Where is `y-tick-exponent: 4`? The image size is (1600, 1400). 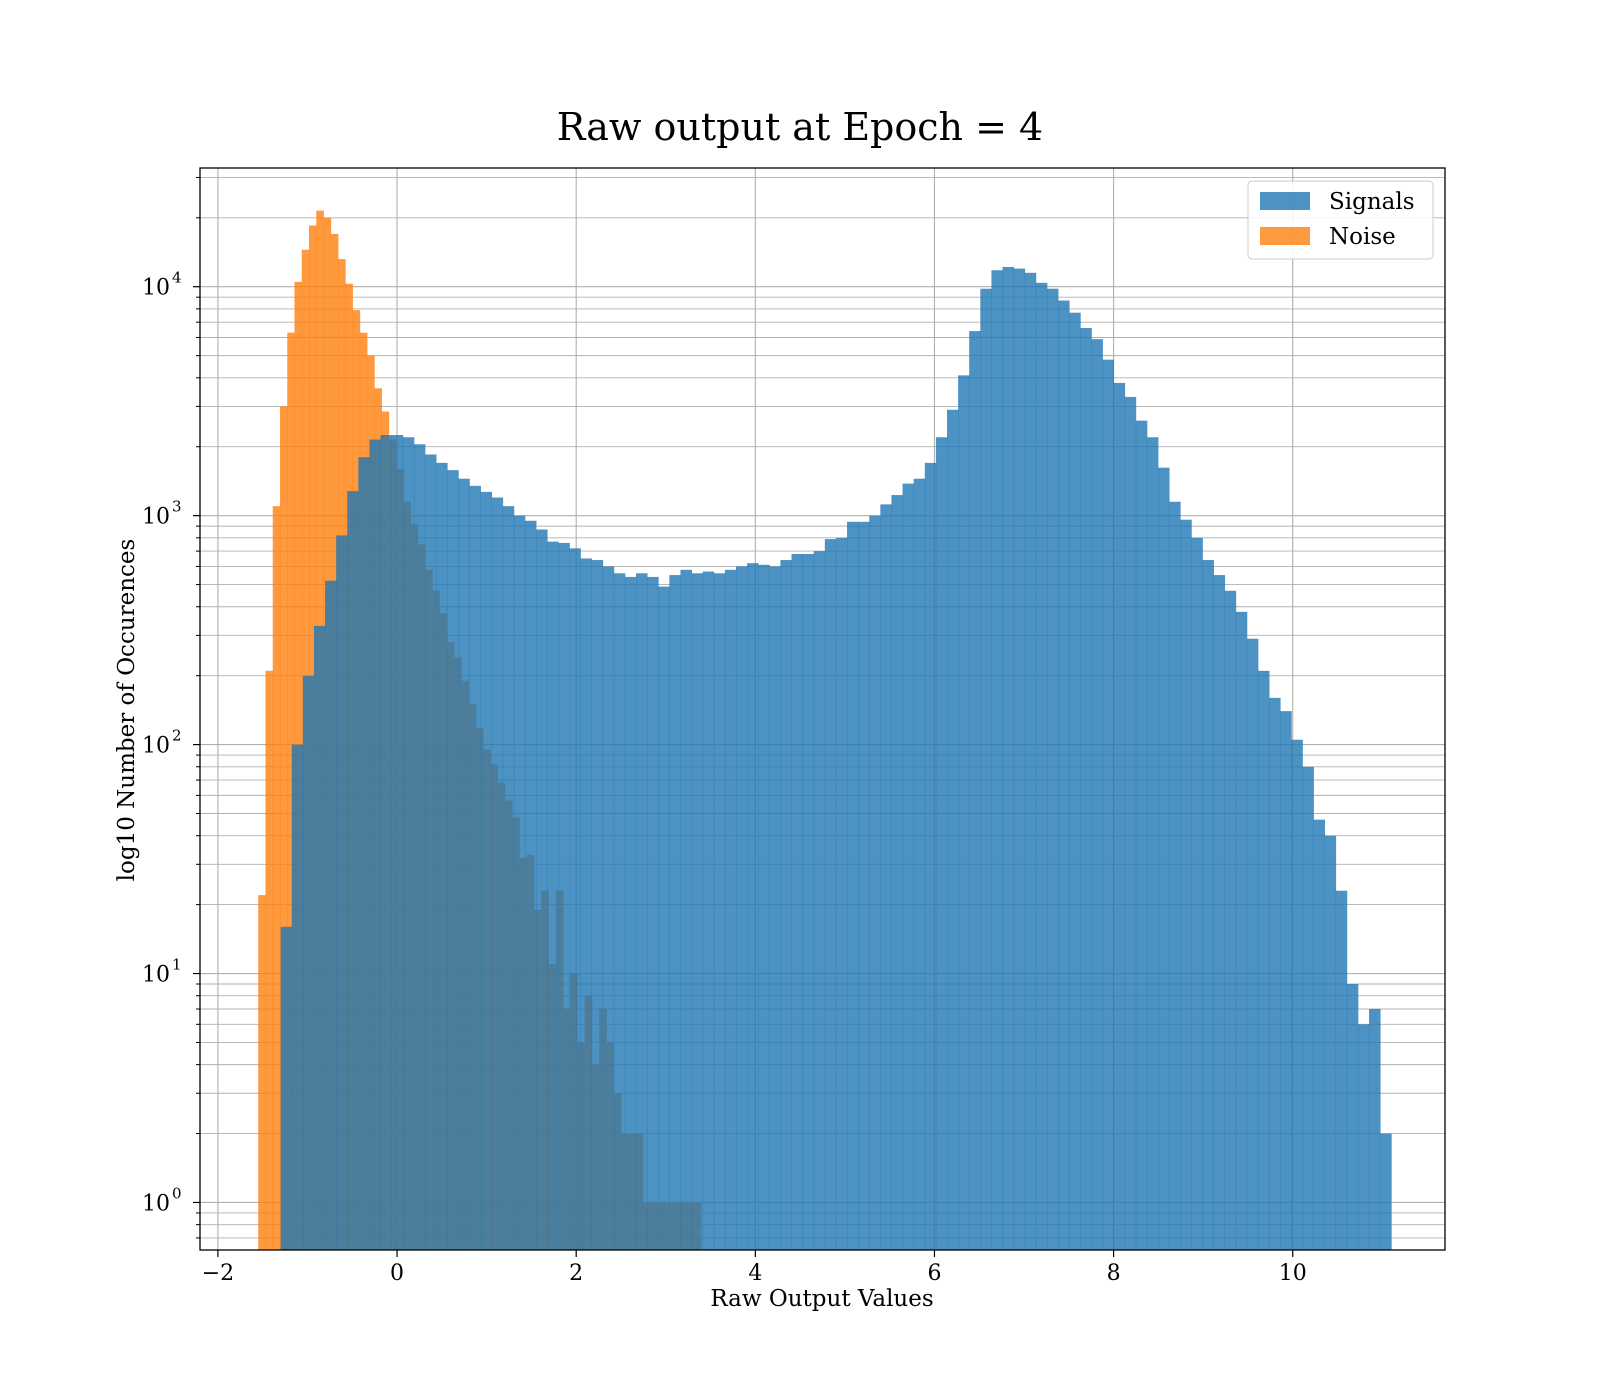
y-tick-exponent: 4 is located at coordinates (177, 278).